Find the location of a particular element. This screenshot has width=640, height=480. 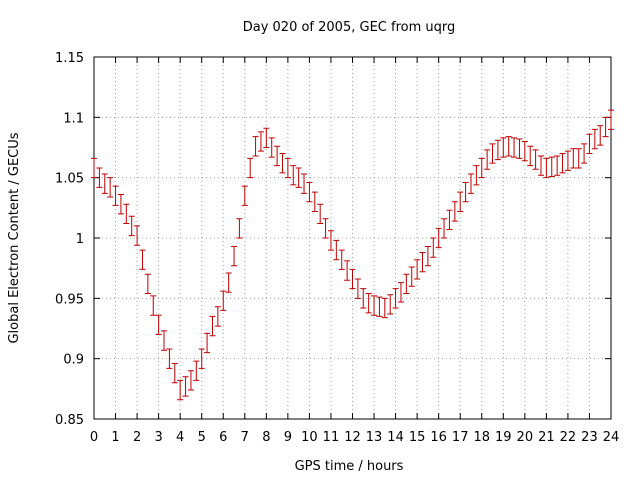

x-tick-label: 3 is located at coordinates (158, 437).